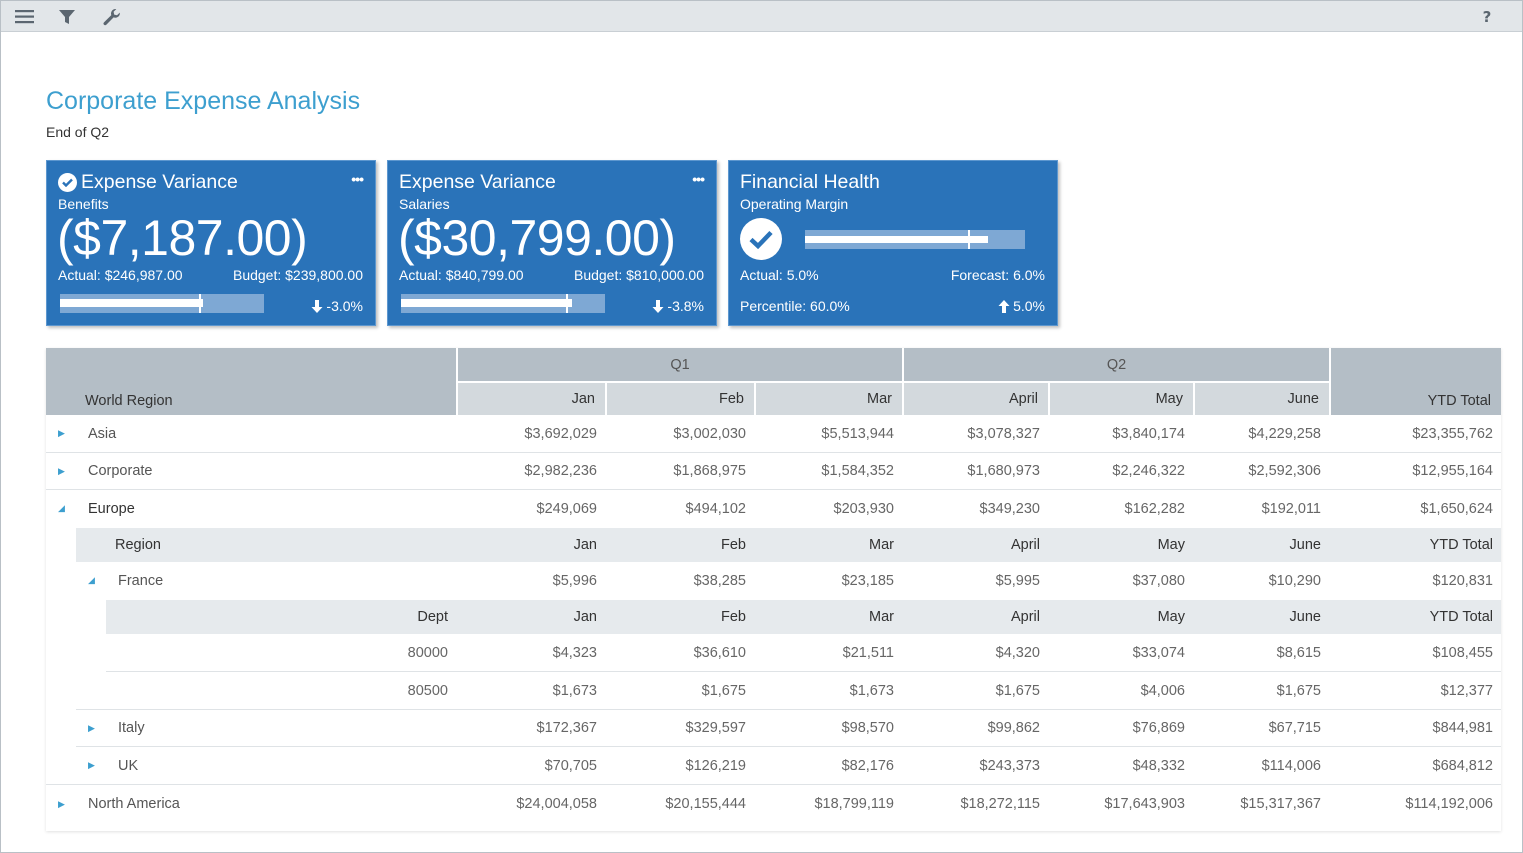 The height and width of the screenshot is (853, 1523). Describe the element at coordinates (1158, 580) in the screenshot. I see `cell: $37,080` at that location.